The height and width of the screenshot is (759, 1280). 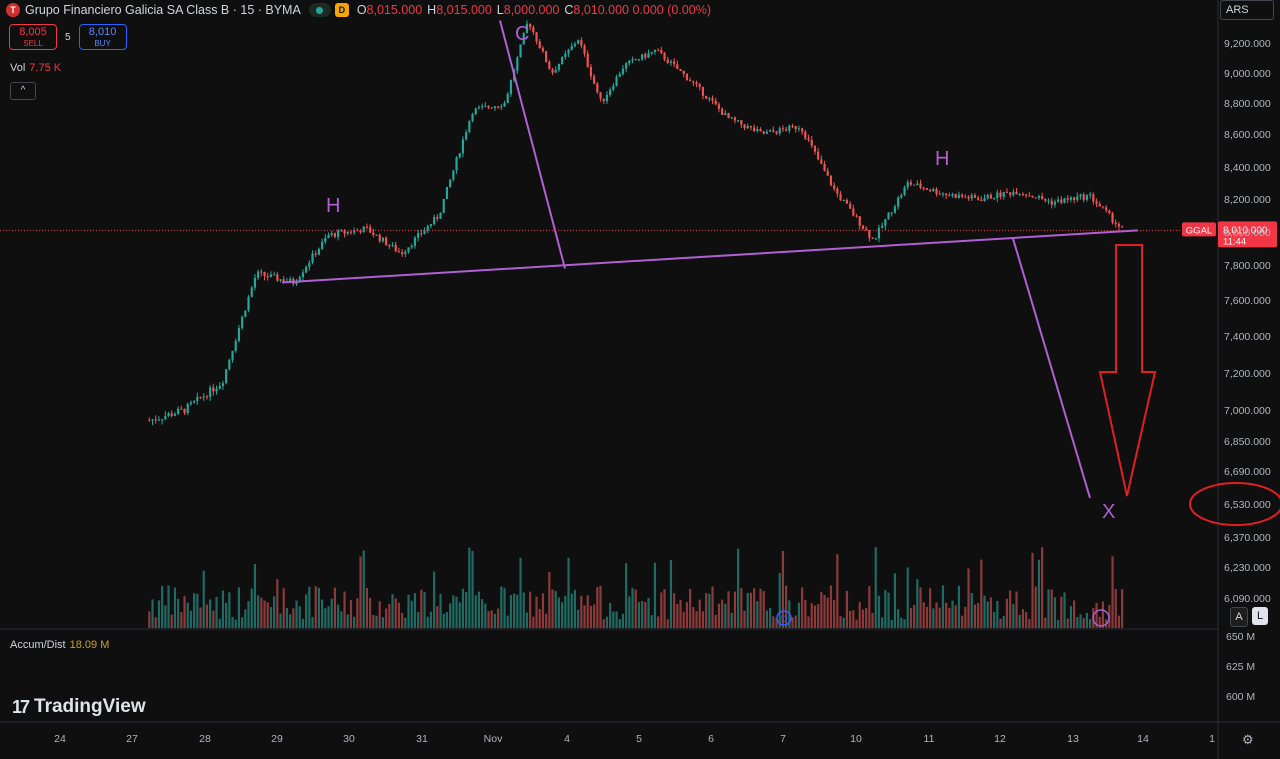 I want to click on spread-value: 5, so click(x=68, y=37).